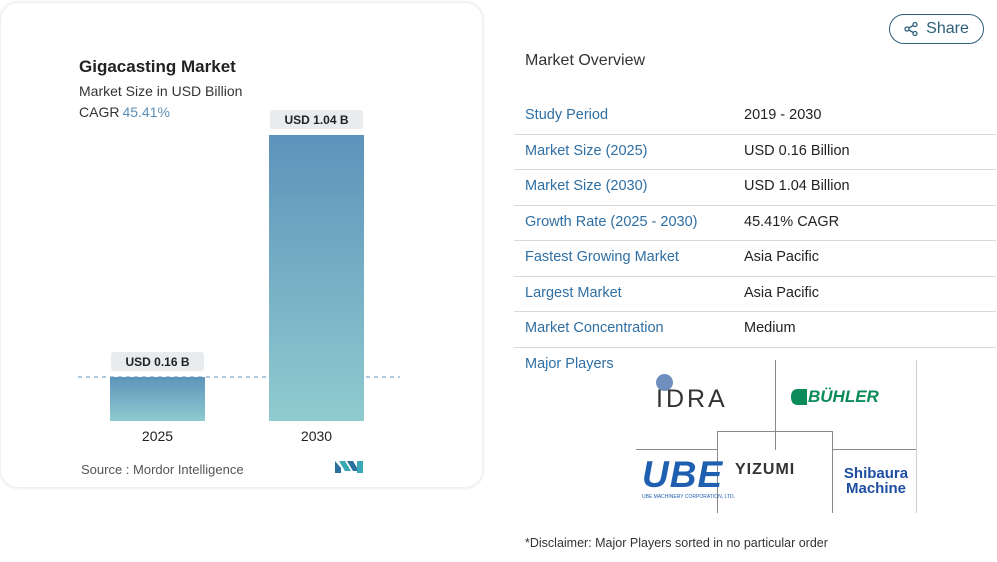 Image resolution: width=997 pixels, height=562 pixels. I want to click on overview-row: Market Size (2025) USD 0.16 Billion, so click(755, 152).